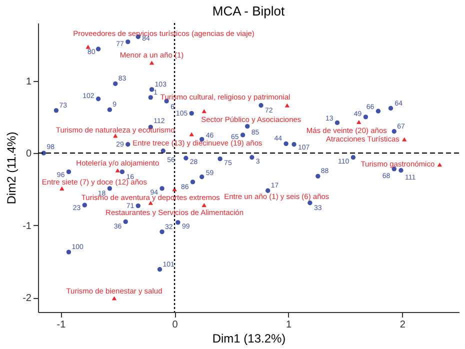 Image resolution: width=465 pixels, height=349 pixels. What do you see at coordinates (61, 325) in the screenshot?
I see `x-tick-label: -1` at bounding box center [61, 325].